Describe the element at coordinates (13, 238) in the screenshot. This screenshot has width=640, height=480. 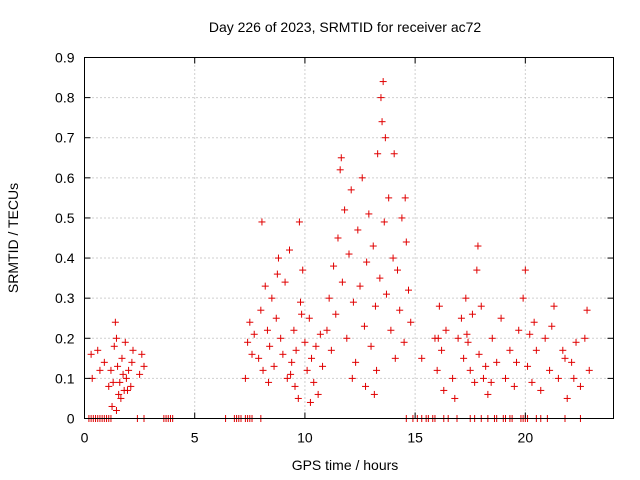
I see `y-axis-label: SRMTID / TECUs` at that location.